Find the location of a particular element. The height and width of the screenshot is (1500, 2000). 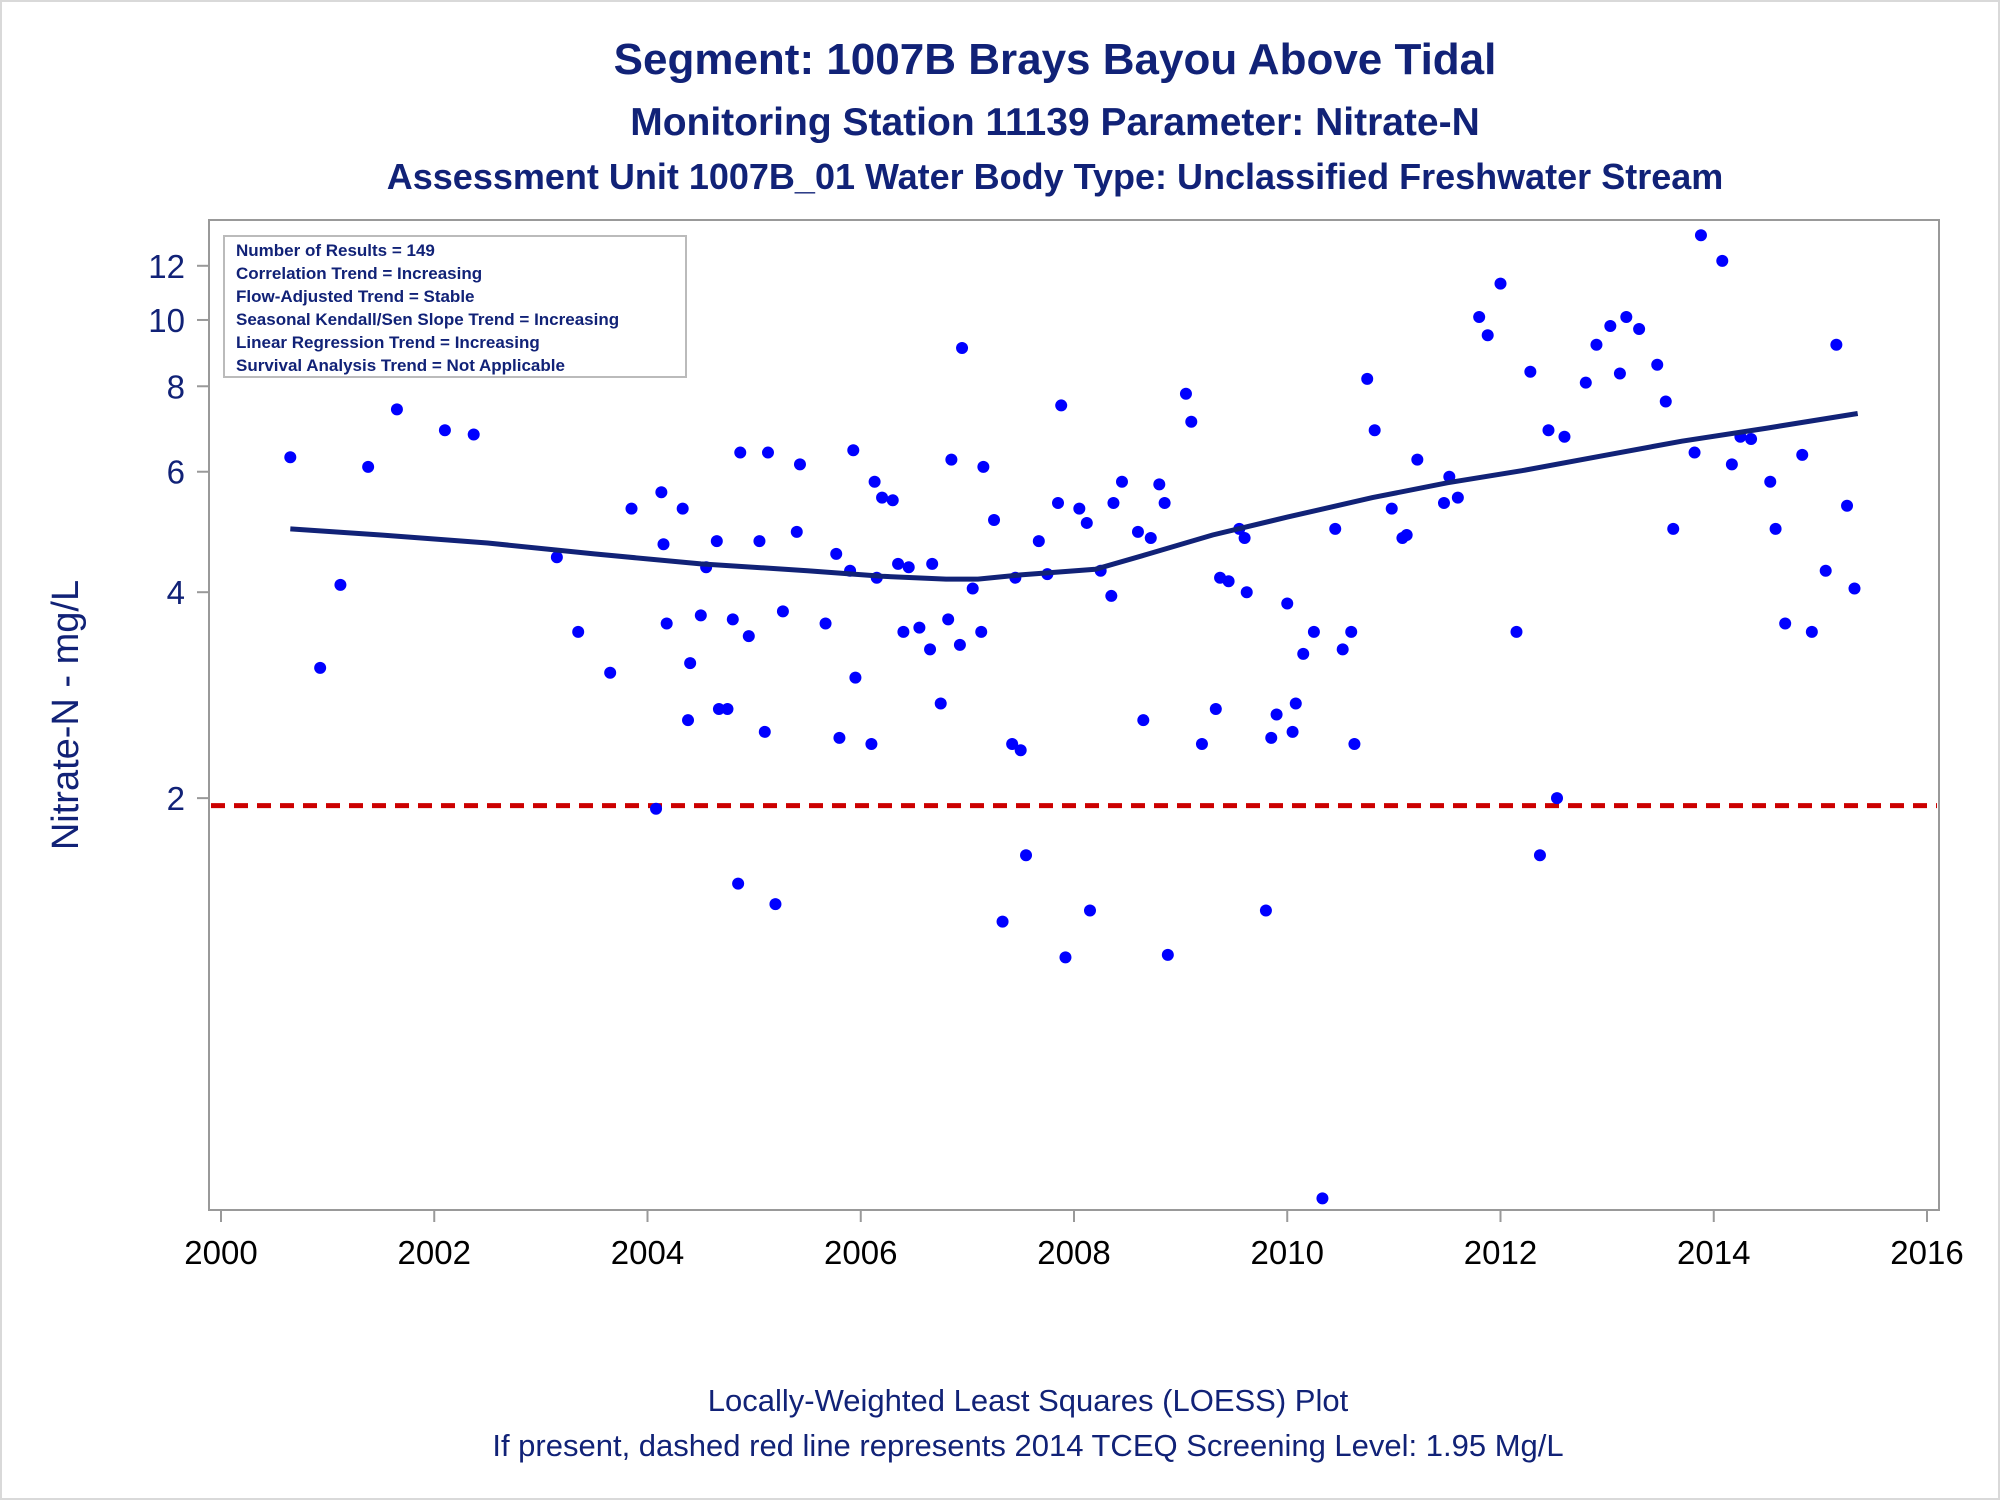

x-tick-label: 2006 is located at coordinates (860, 1252).